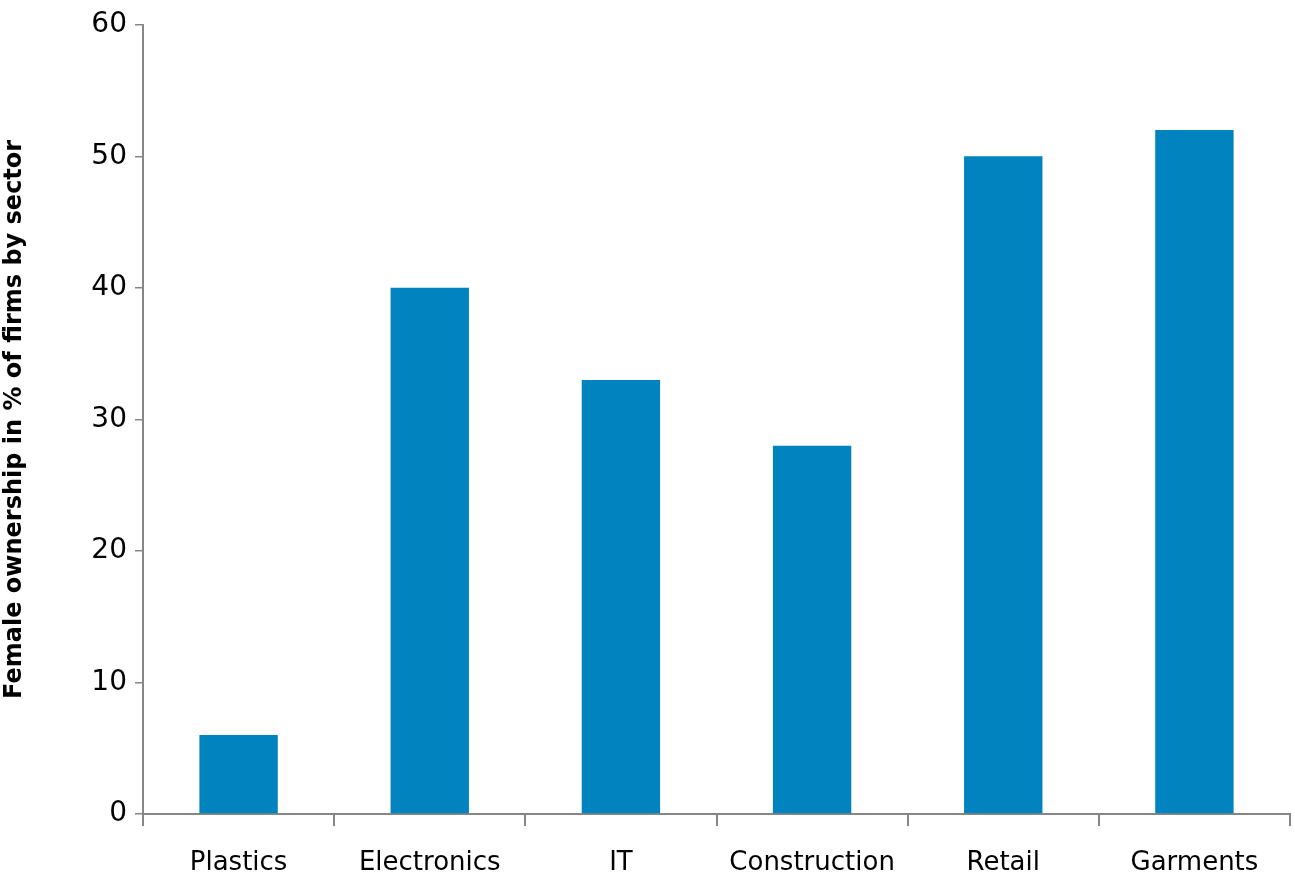  What do you see at coordinates (812, 861) in the screenshot?
I see `x-tick-label: Construction` at bounding box center [812, 861].